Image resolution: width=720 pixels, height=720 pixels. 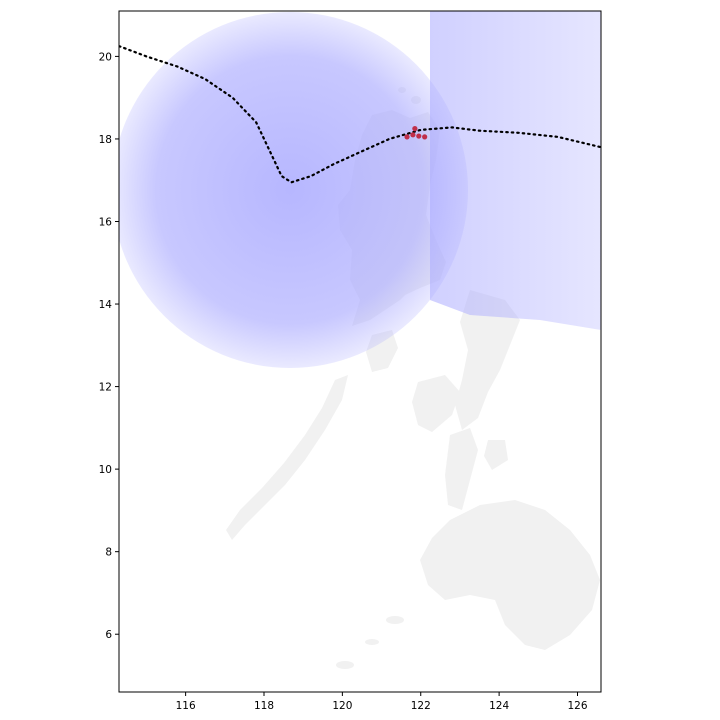 I want to click on land-negros-cebu, so click(x=461, y=469).